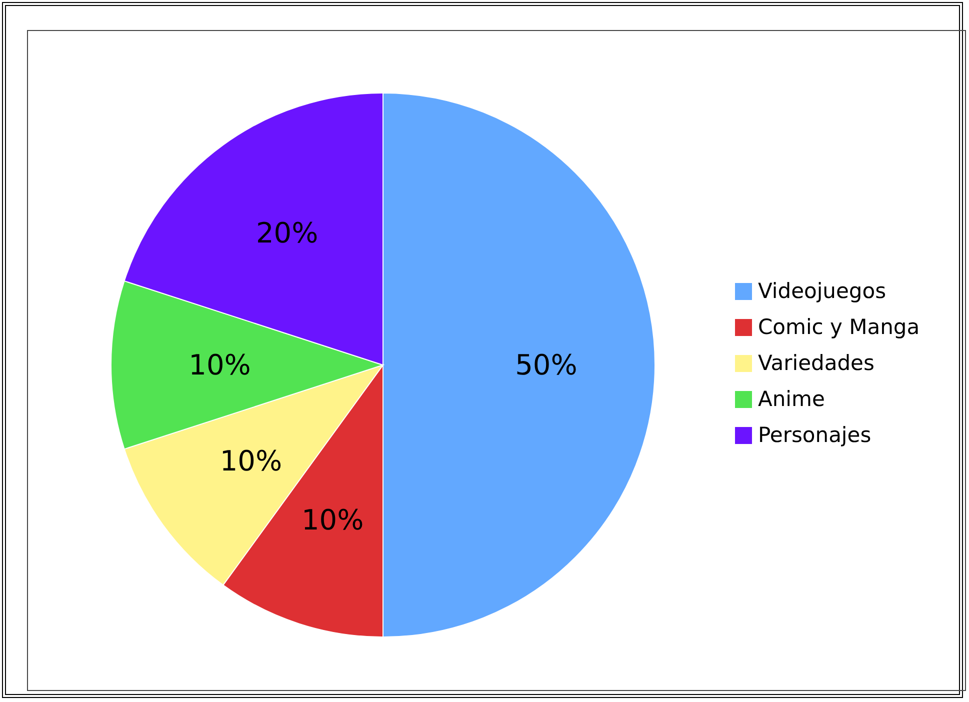  What do you see at coordinates (546, 365) in the screenshot?
I see `data-label: 50%` at bounding box center [546, 365].